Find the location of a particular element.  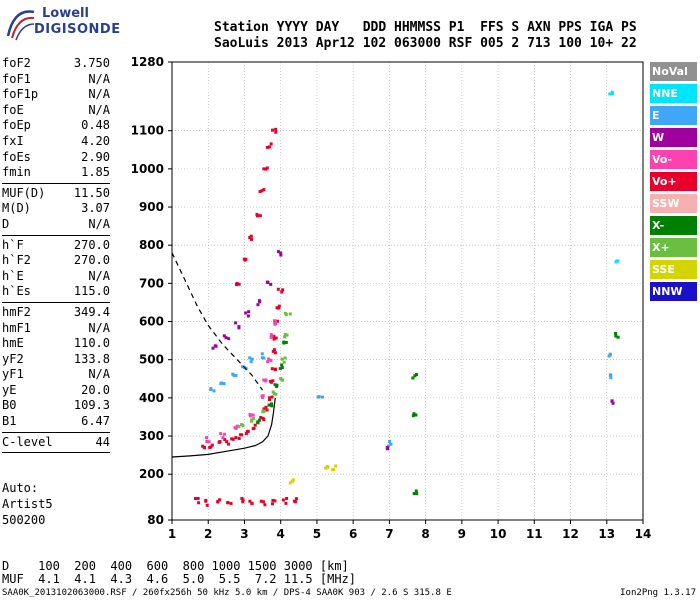

param-row: foEs 2.90 is located at coordinates (56, 158).